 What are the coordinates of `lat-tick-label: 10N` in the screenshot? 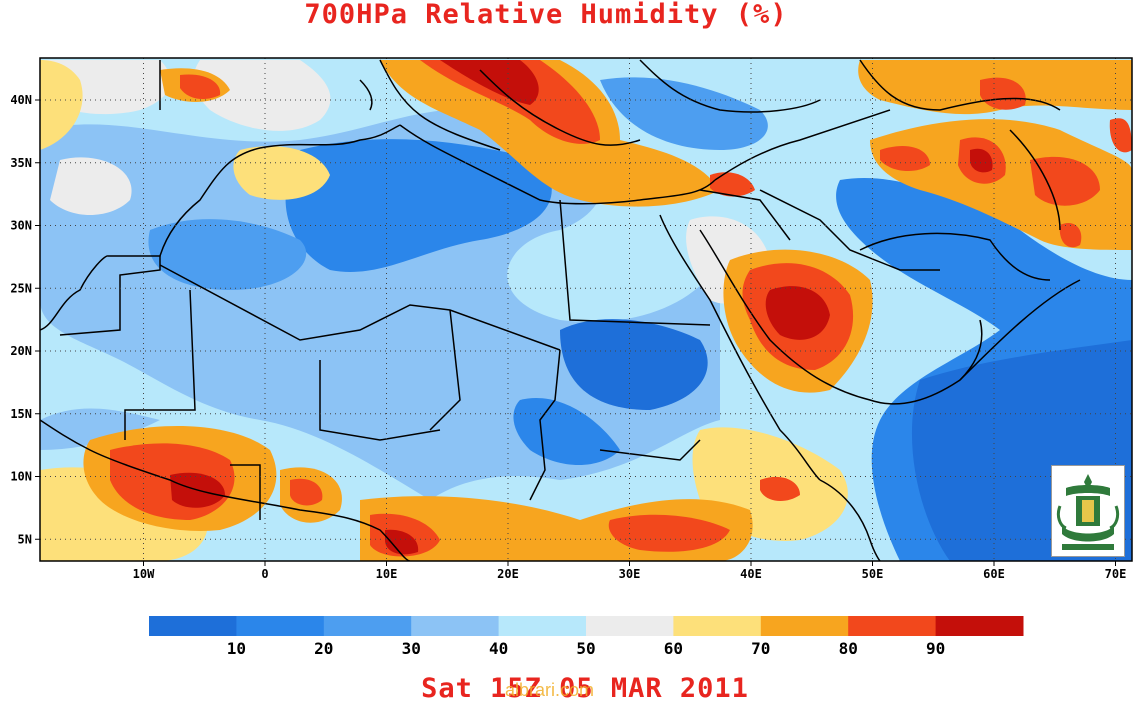 It's located at (21, 477).